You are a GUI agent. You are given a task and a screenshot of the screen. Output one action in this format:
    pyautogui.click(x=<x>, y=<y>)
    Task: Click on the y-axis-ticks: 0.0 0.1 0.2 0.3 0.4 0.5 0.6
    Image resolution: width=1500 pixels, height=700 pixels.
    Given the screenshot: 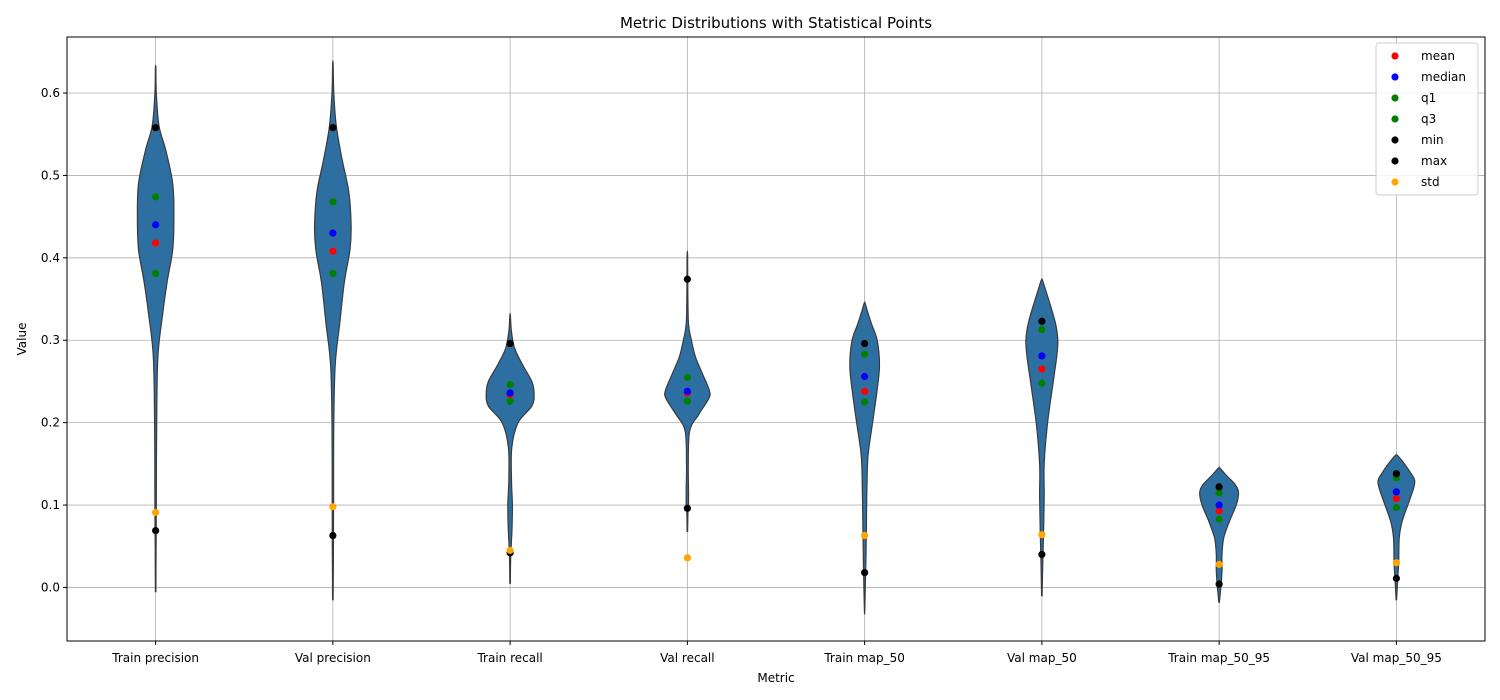 What is the action you would take?
    pyautogui.click(x=54, y=340)
    